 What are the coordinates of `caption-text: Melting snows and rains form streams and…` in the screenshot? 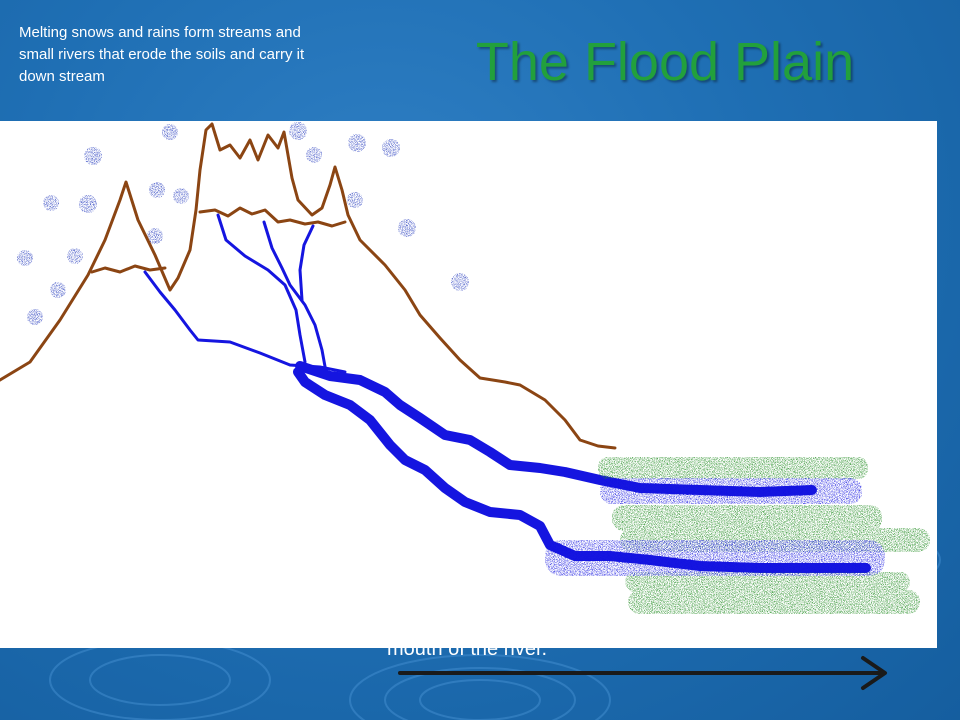 It's located at (162, 54).